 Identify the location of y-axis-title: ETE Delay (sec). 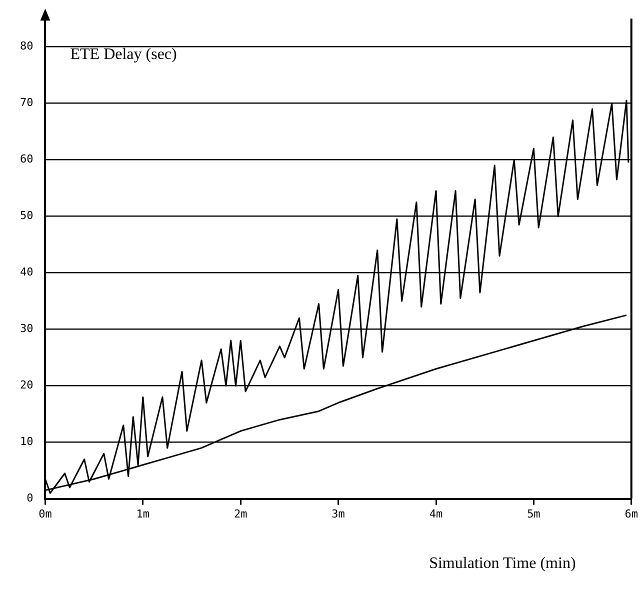
(123, 54).